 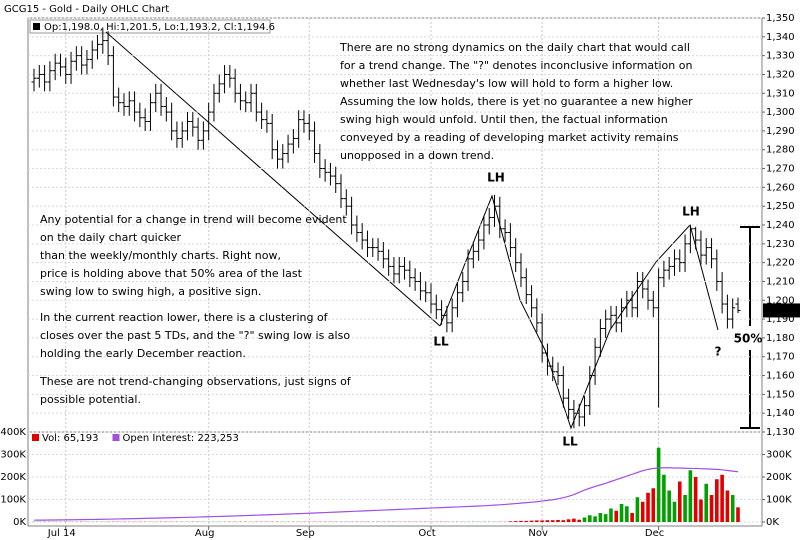 I want to click on y-tick-label: 1,330, so click(x=780, y=56).